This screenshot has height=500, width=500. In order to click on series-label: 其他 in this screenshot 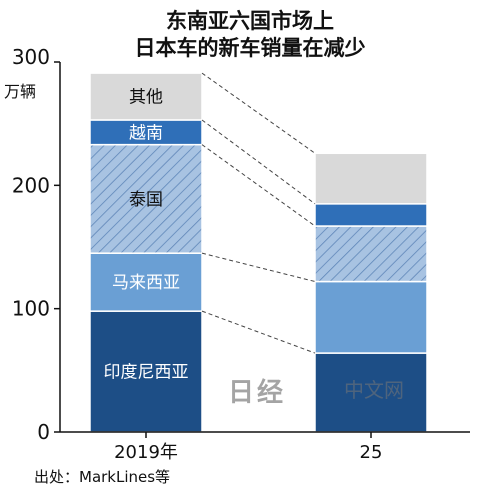, I will do `click(146, 98)`.